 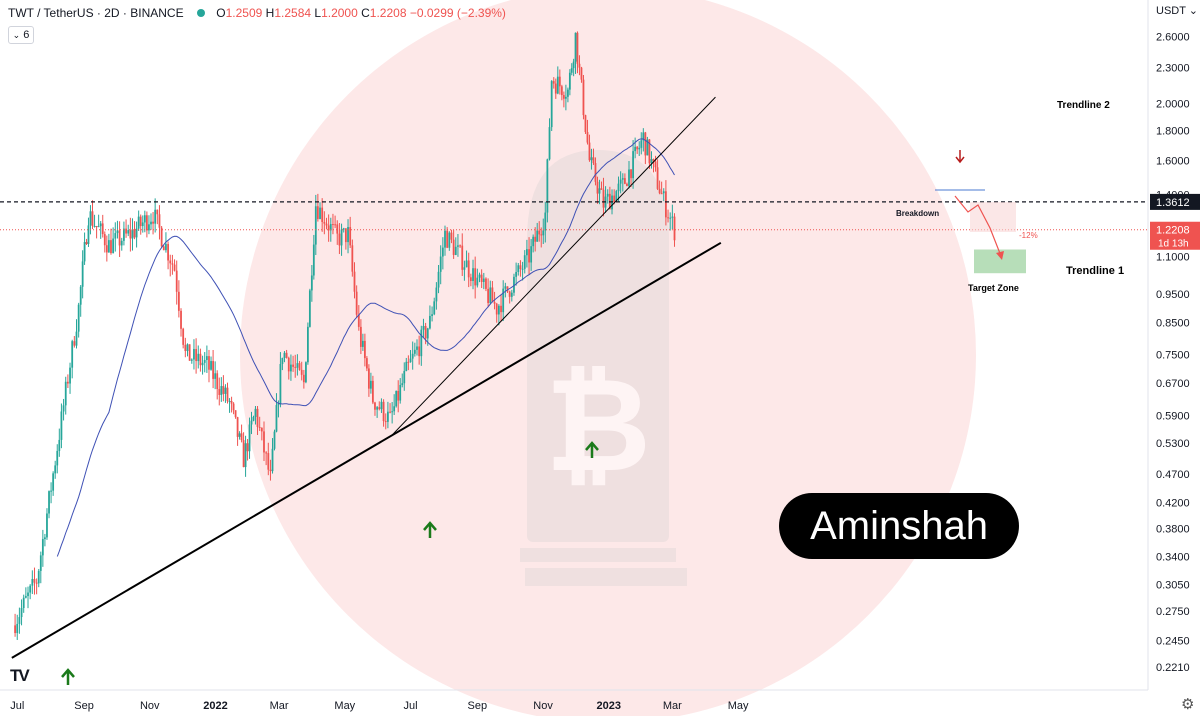 What do you see at coordinates (344, 706) in the screenshot?
I see `x-tick-label: May` at bounding box center [344, 706].